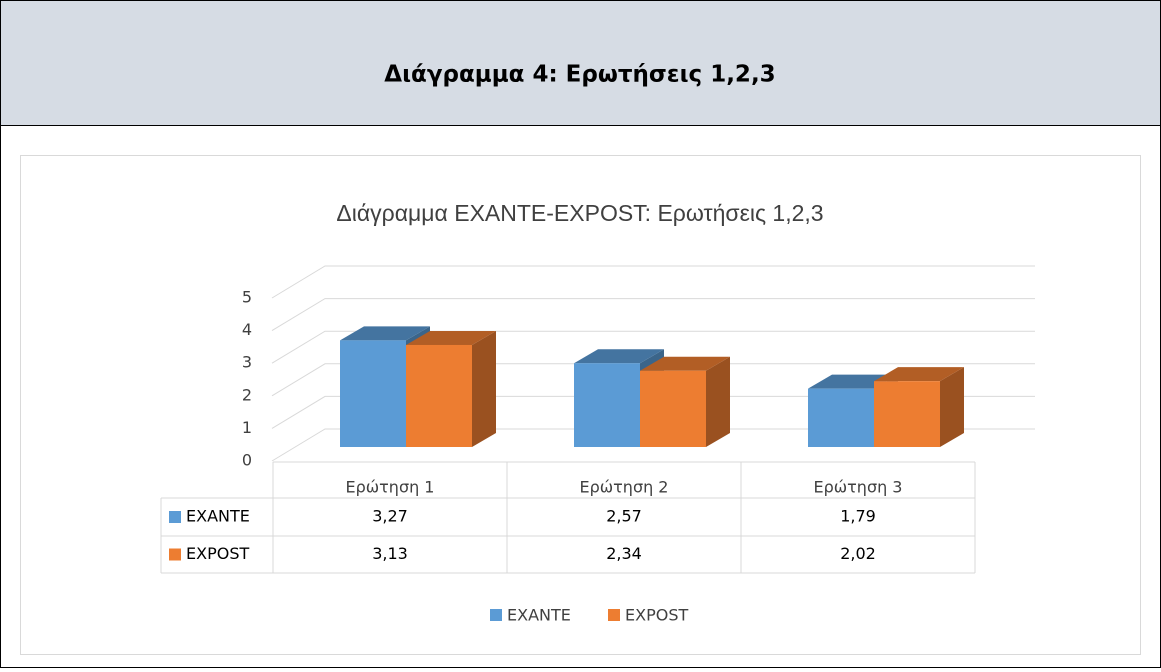 The height and width of the screenshot is (672, 1161). I want to click on table-value: 2,34, so click(624, 553).